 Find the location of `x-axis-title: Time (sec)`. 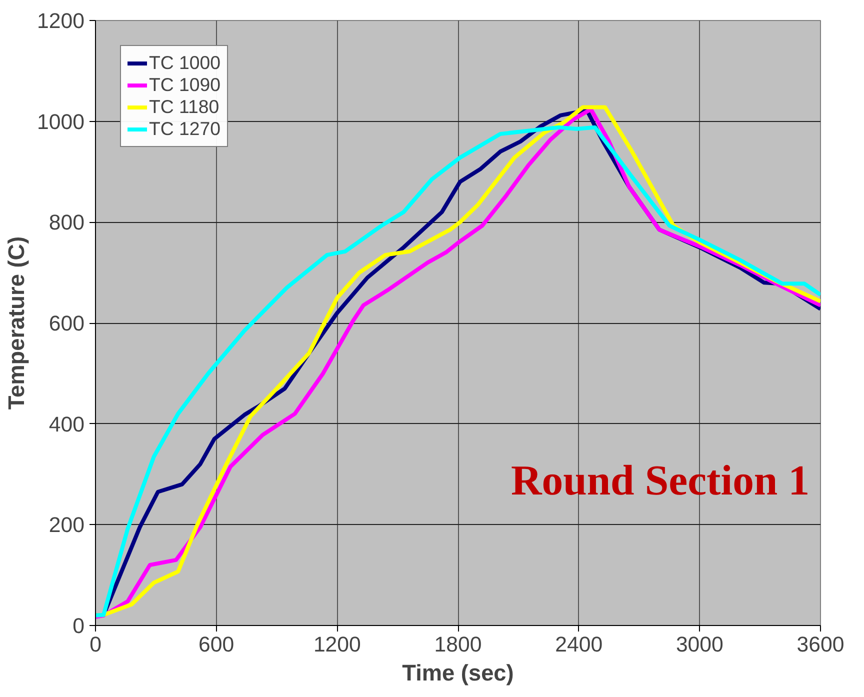

x-axis-title: Time (sec) is located at coordinates (458, 673).